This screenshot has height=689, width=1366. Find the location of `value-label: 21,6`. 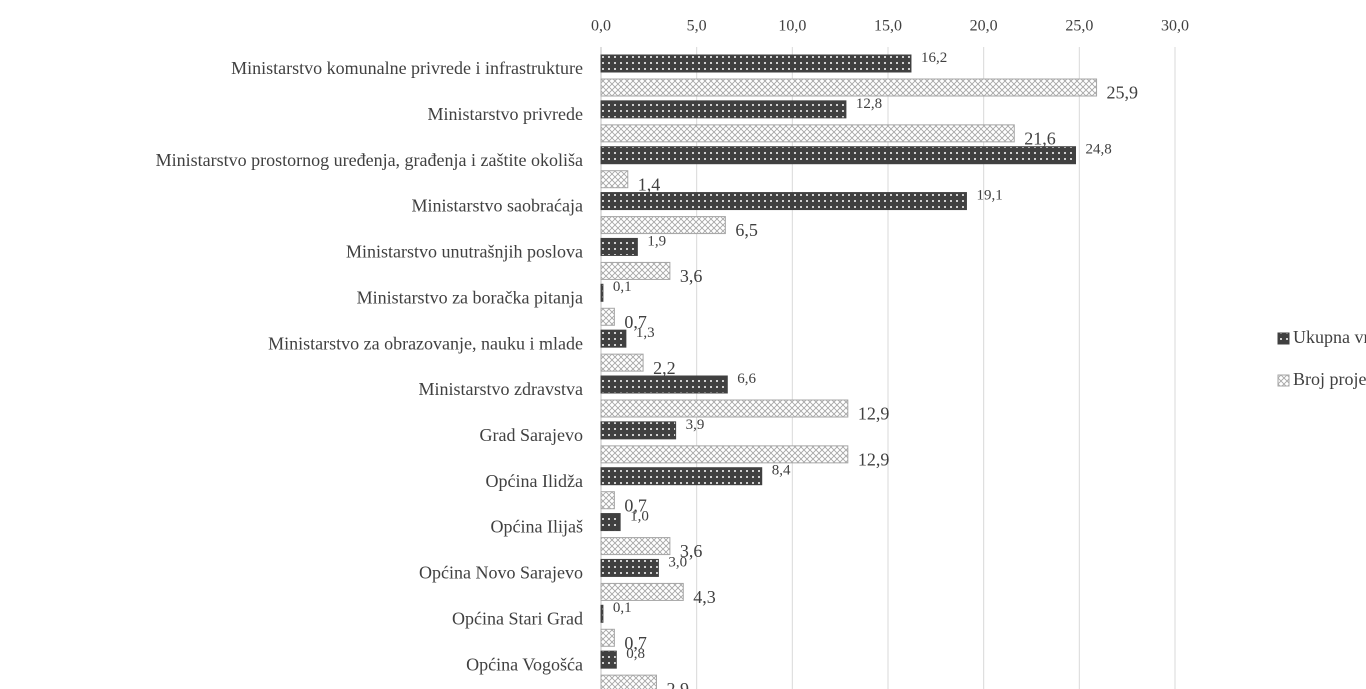

value-label: 21,6 is located at coordinates (1040, 138).